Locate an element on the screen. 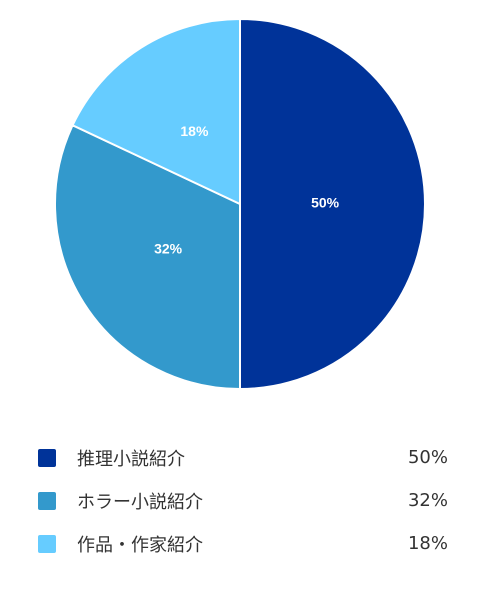 The height and width of the screenshot is (610, 485). legend-value: 18% is located at coordinates (427, 543).